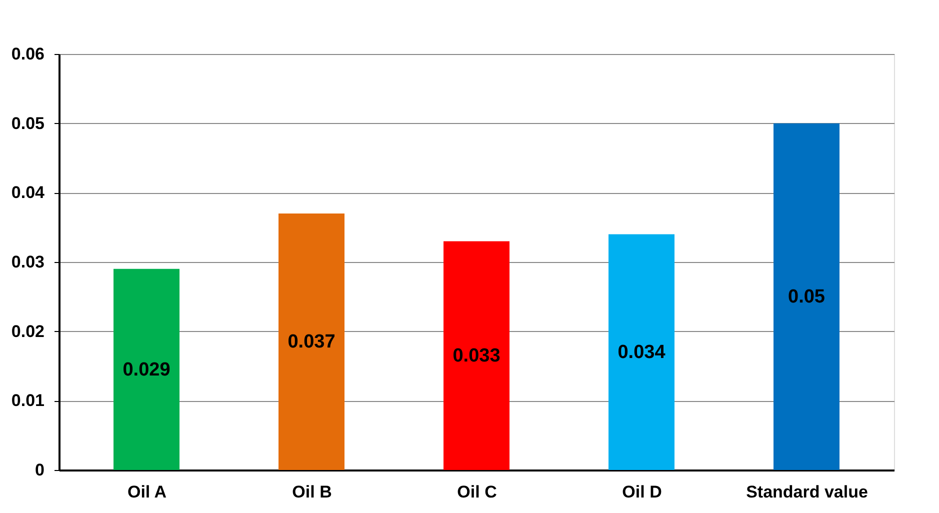 The height and width of the screenshot is (513, 939). Describe the element at coordinates (28, 192) in the screenshot. I see `y-tick-label: 0.04` at that location.